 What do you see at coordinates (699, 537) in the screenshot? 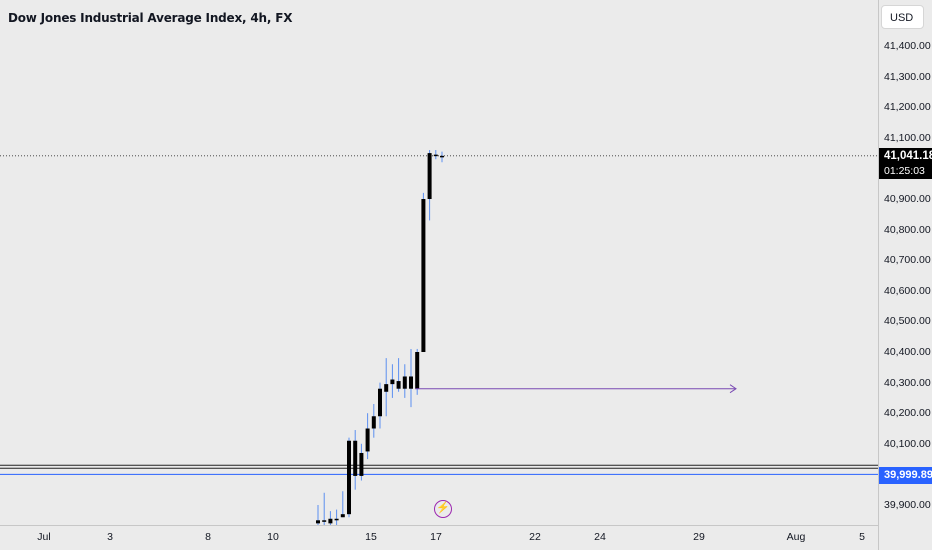
I see `time-tick-label: 29` at bounding box center [699, 537].